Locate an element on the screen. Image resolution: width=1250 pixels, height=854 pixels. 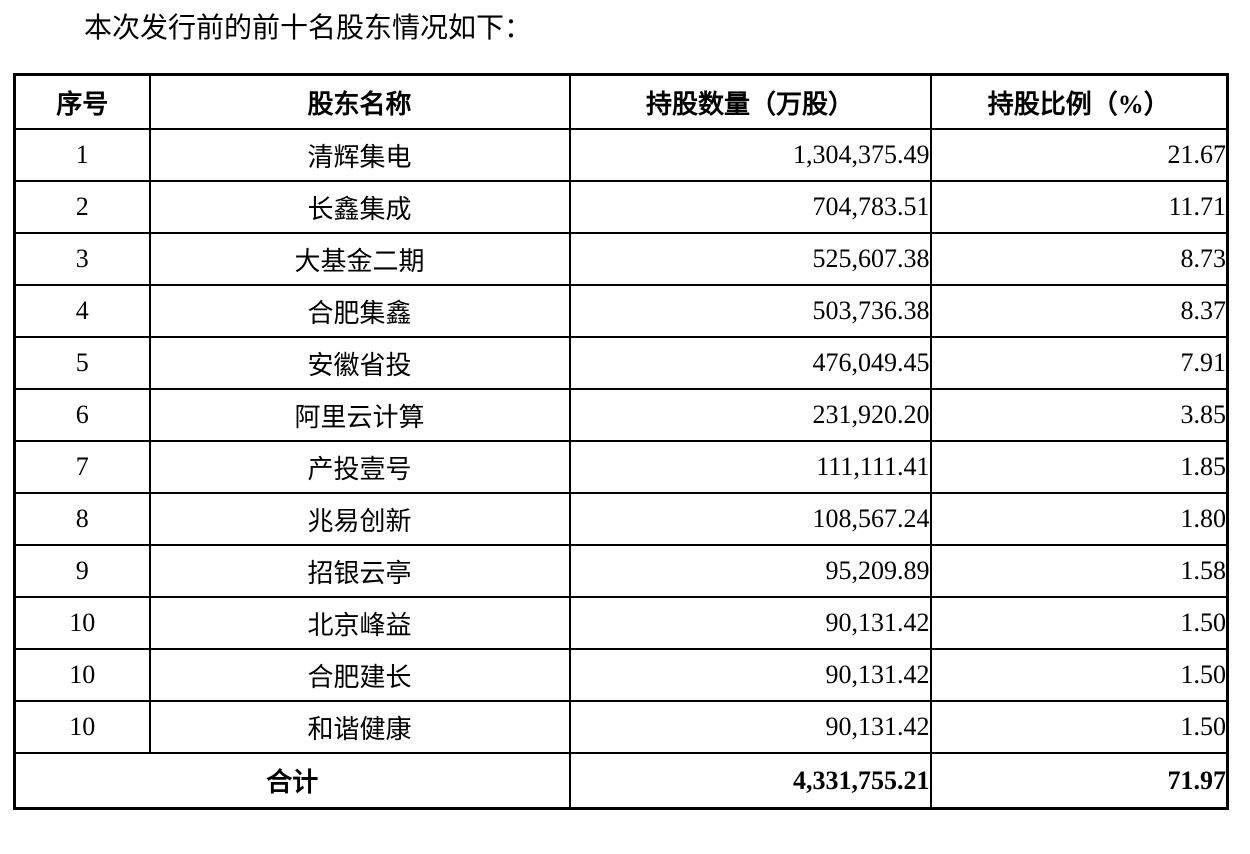
cell-name: 招银云亭 is located at coordinates (359, 571).